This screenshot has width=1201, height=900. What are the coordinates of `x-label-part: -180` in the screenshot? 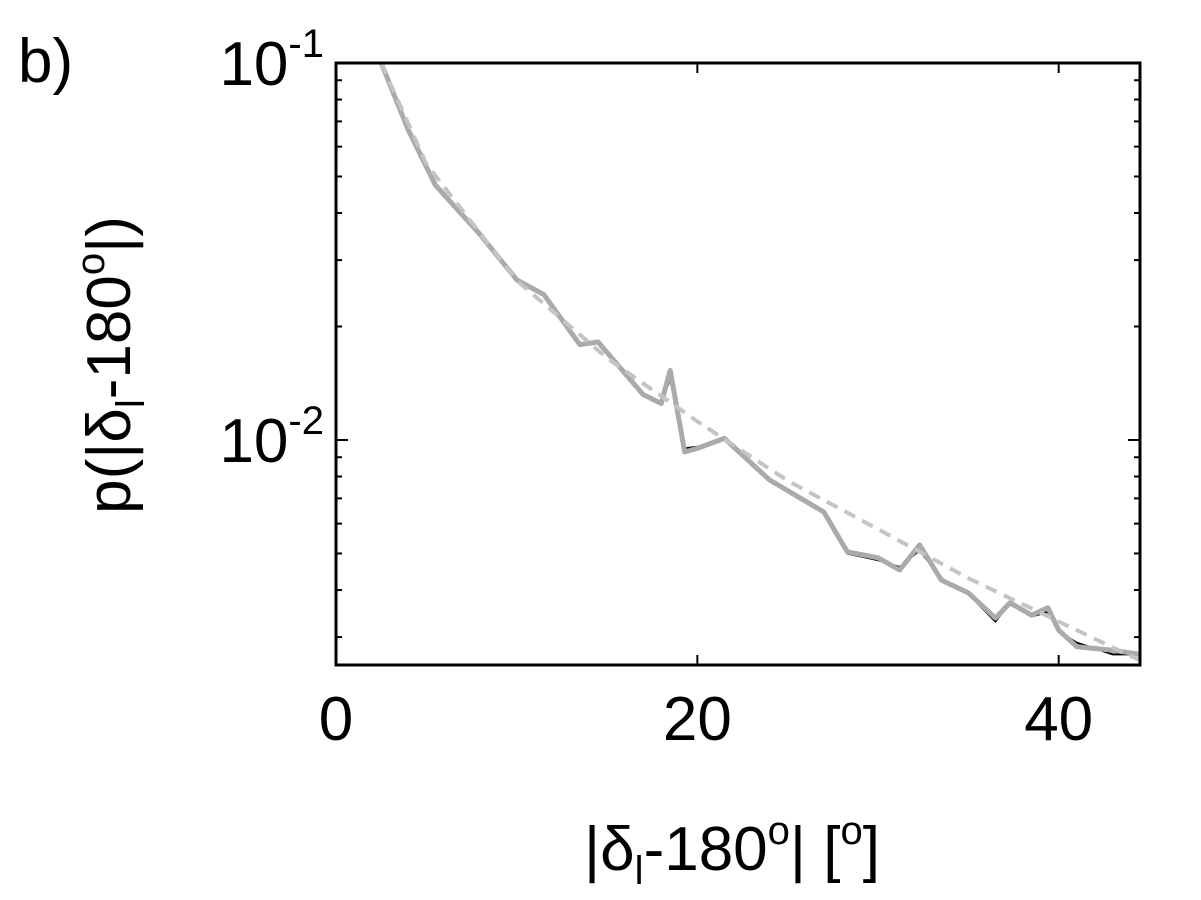 It's located at (706, 849).